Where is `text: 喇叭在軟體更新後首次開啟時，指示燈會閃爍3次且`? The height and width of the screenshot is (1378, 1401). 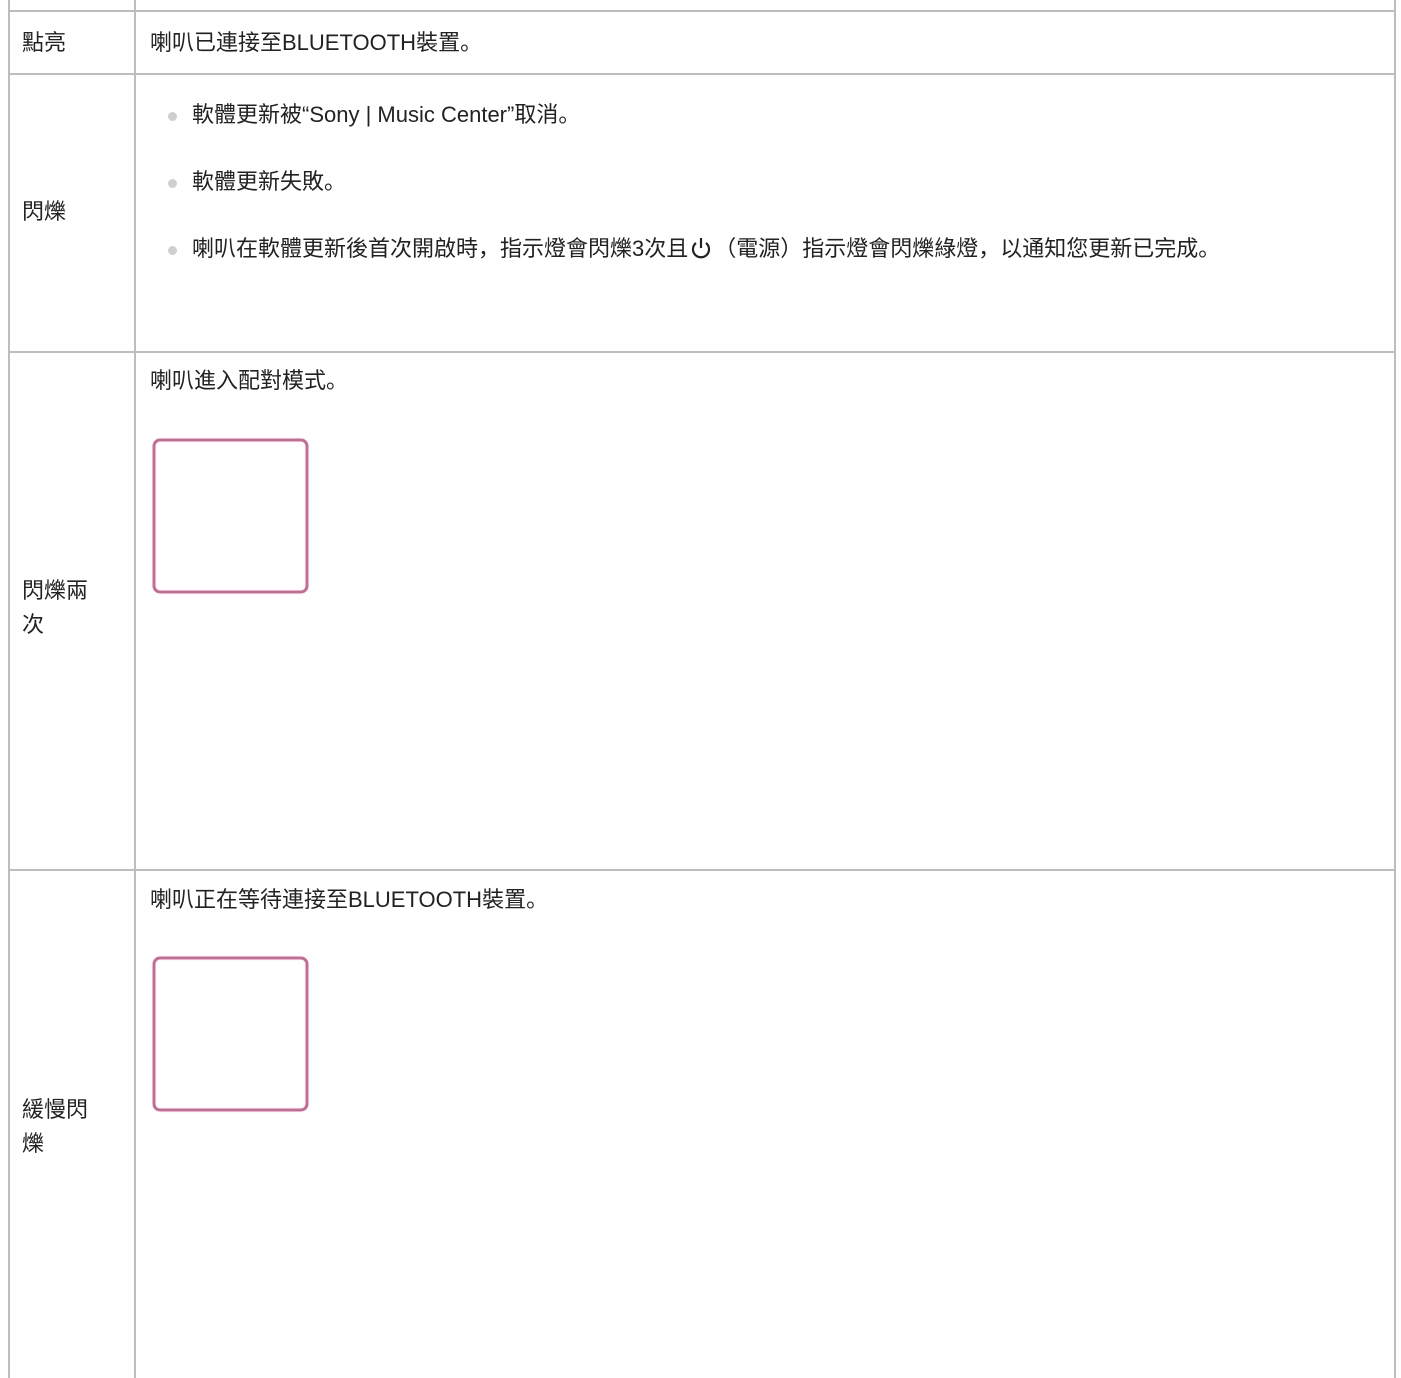 text: 喇叭在軟體更新後首次開啟時，指示燈會閃爍3次且 is located at coordinates (440, 248).